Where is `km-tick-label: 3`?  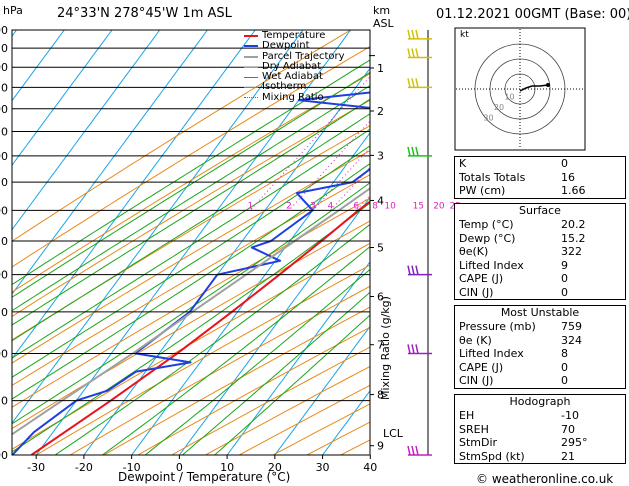
km-tick-label: 3 is located at coordinates (380, 155).